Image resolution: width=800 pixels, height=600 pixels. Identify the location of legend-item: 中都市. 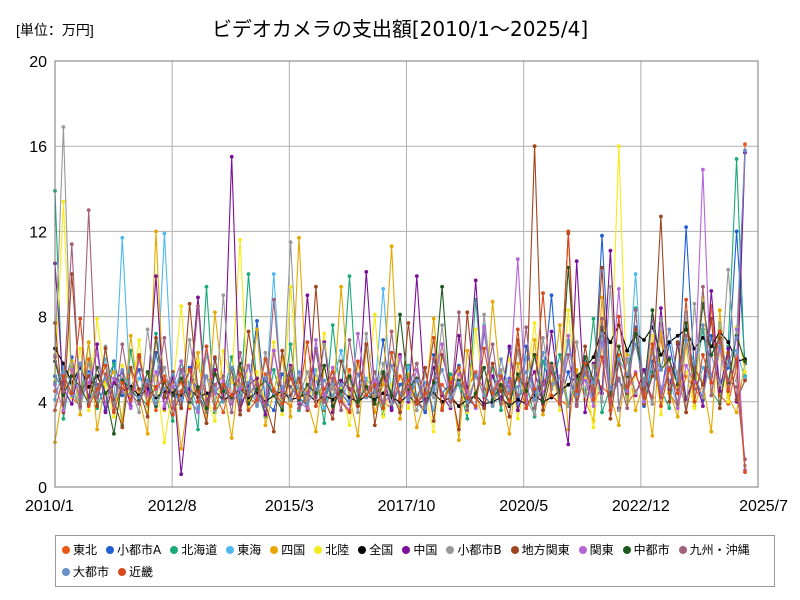
(646, 550).